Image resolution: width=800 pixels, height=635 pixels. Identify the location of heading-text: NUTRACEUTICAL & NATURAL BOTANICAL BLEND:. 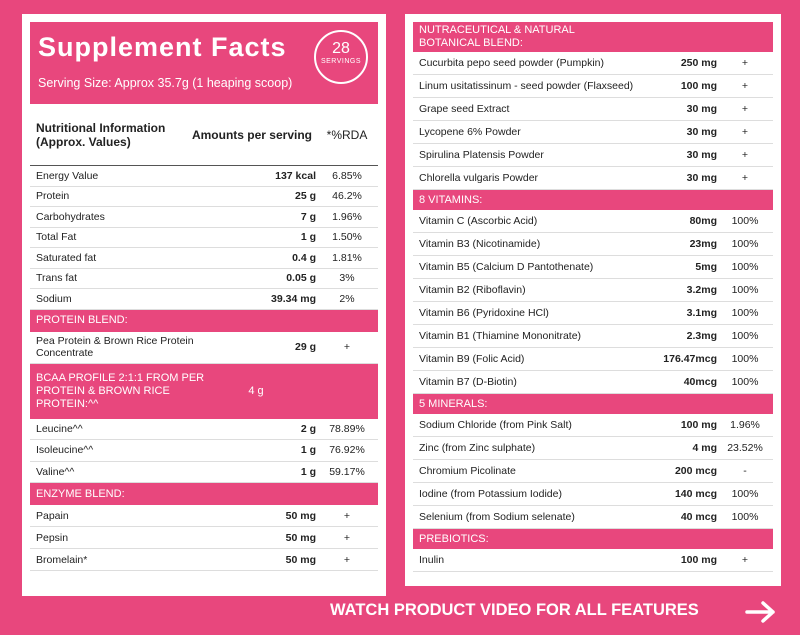
(497, 36).